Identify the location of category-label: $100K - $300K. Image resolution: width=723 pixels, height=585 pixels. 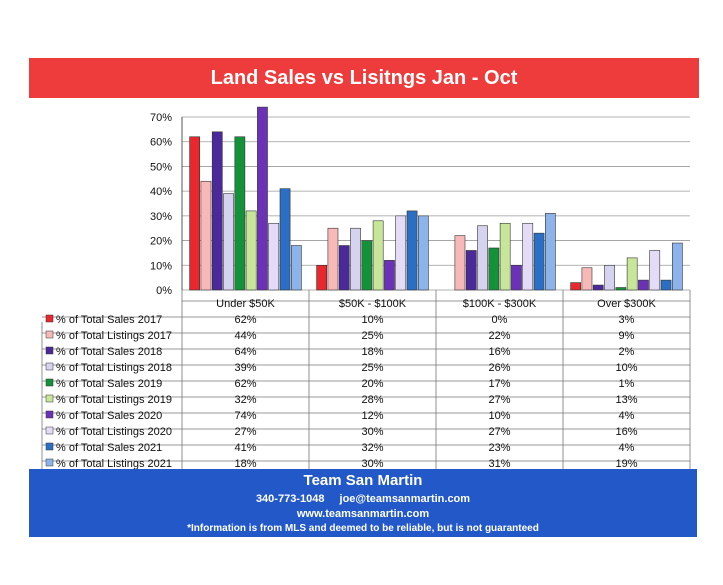
(500, 304).